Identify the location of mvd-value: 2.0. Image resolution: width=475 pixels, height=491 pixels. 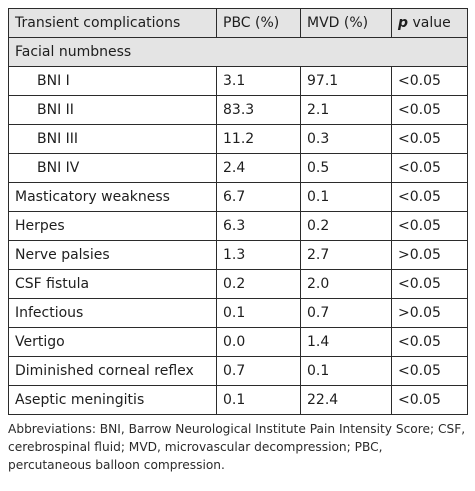
(346, 284).